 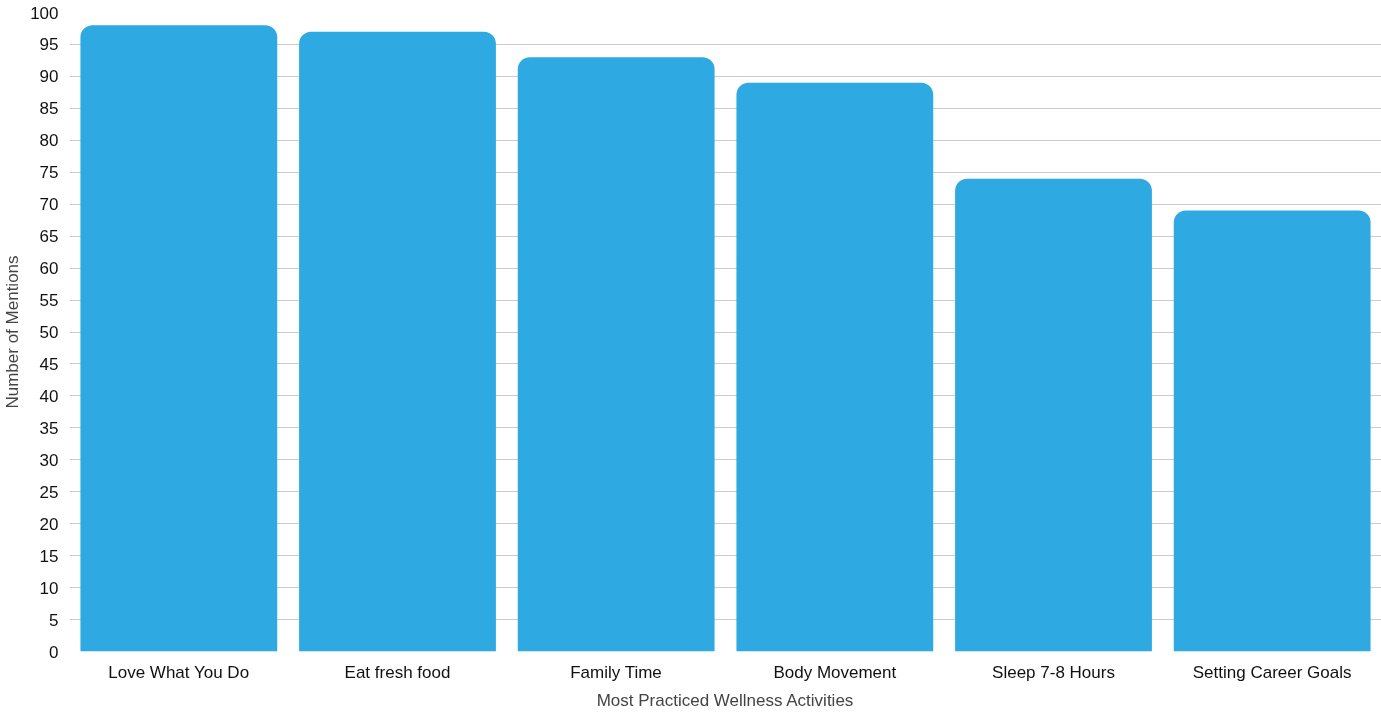 I want to click on x-axis-title: Most Practiced Wellness Activities, so click(x=725, y=700).